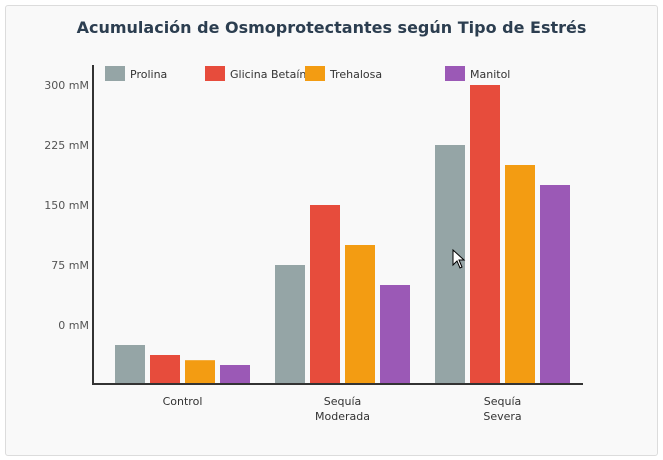  Describe the element at coordinates (66, 205) in the screenshot. I see `y-tick-label: 150 mM` at that location.